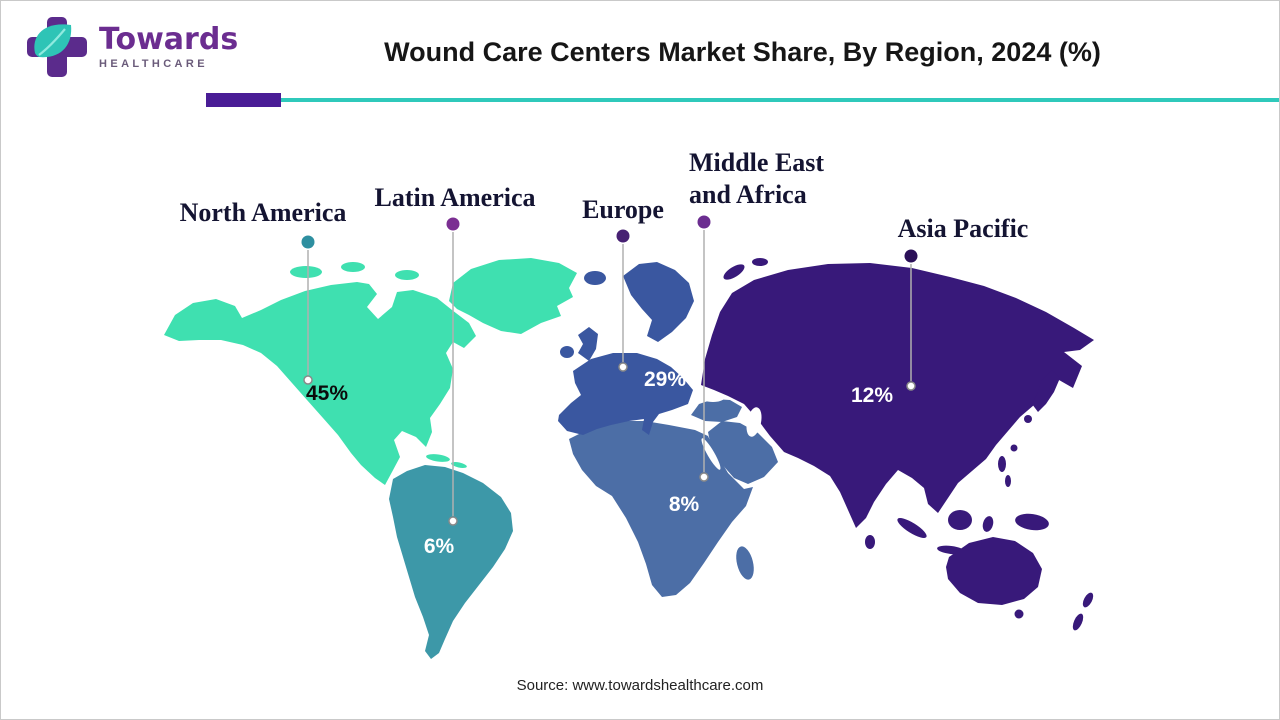  I want to click on map-region-europe, so click(626, 348).